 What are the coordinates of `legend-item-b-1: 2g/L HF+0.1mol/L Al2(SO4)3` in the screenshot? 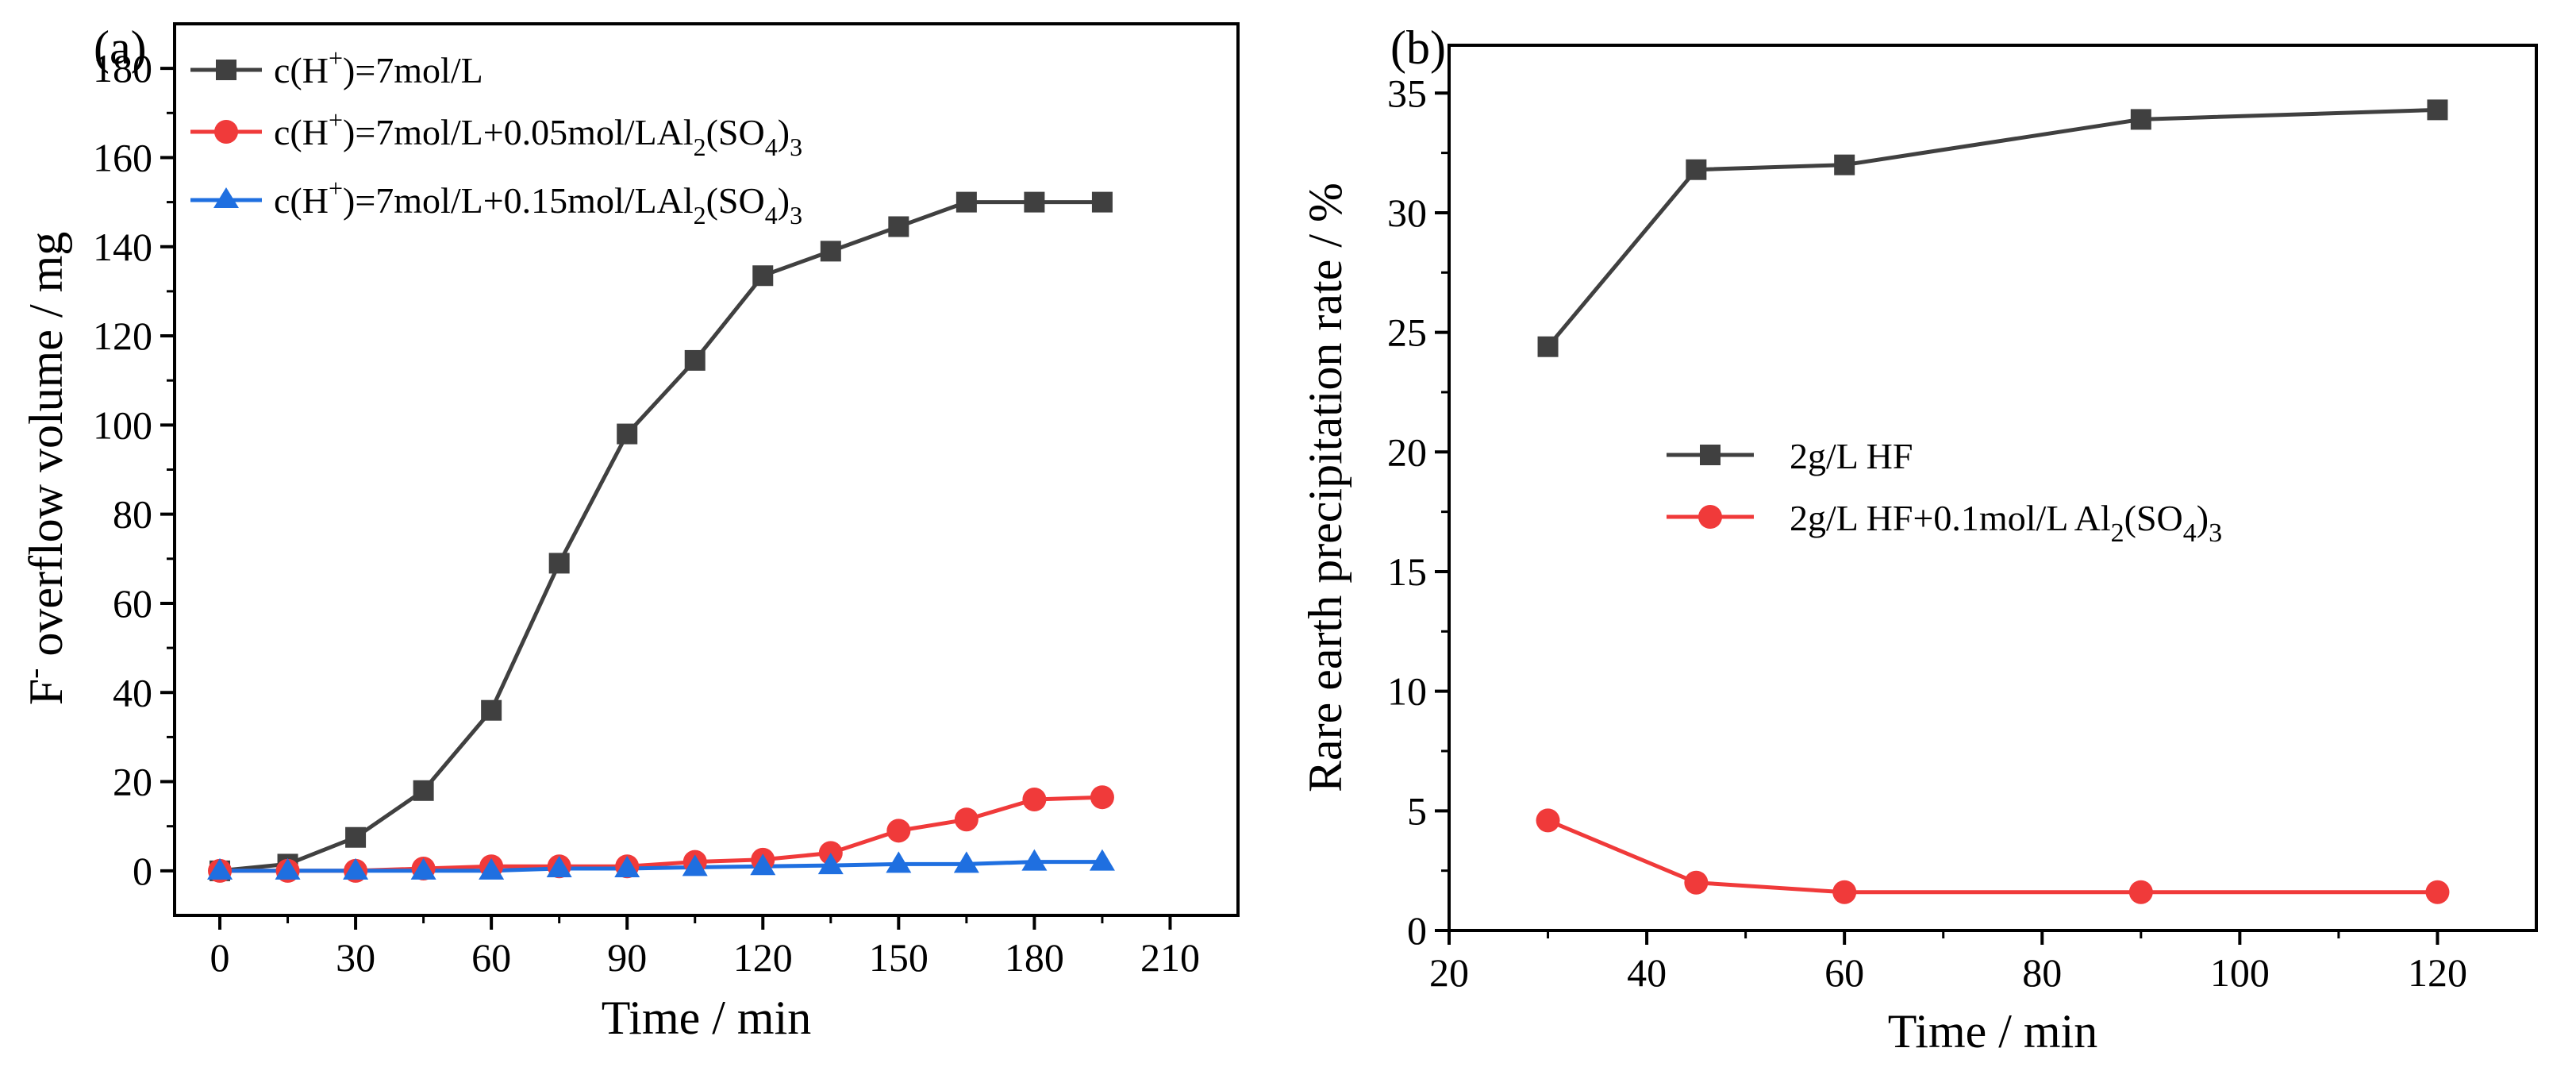 It's located at (1945, 523).